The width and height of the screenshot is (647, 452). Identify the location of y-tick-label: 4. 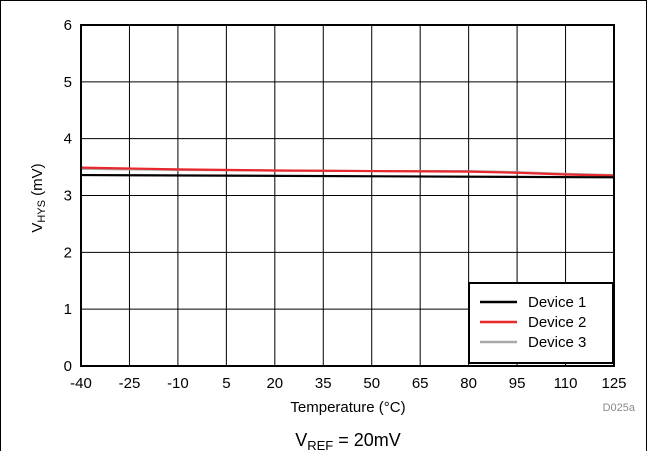
(68, 139).